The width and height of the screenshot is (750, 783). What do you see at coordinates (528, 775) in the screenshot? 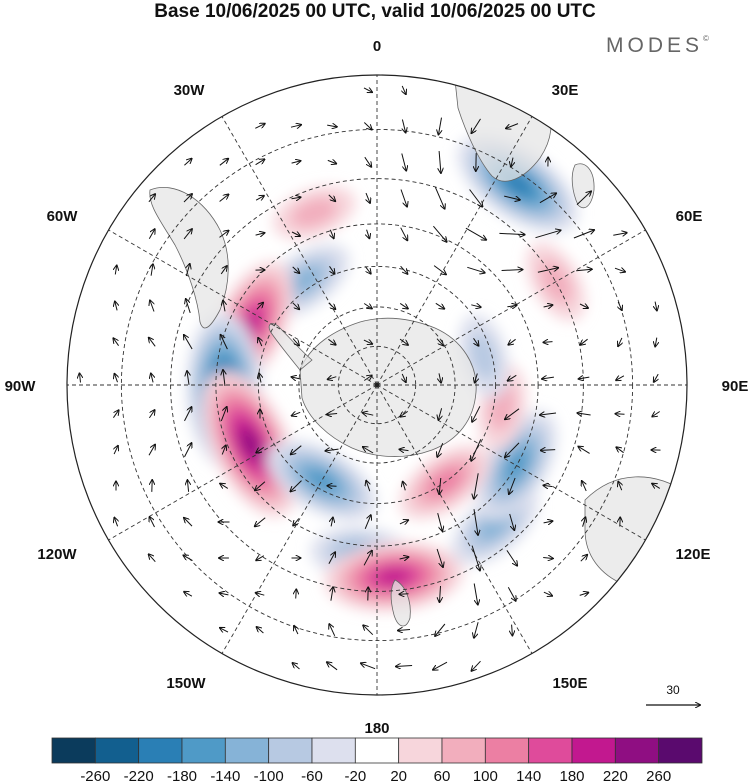
I see `colorbar-label: 140` at bounding box center [528, 775].